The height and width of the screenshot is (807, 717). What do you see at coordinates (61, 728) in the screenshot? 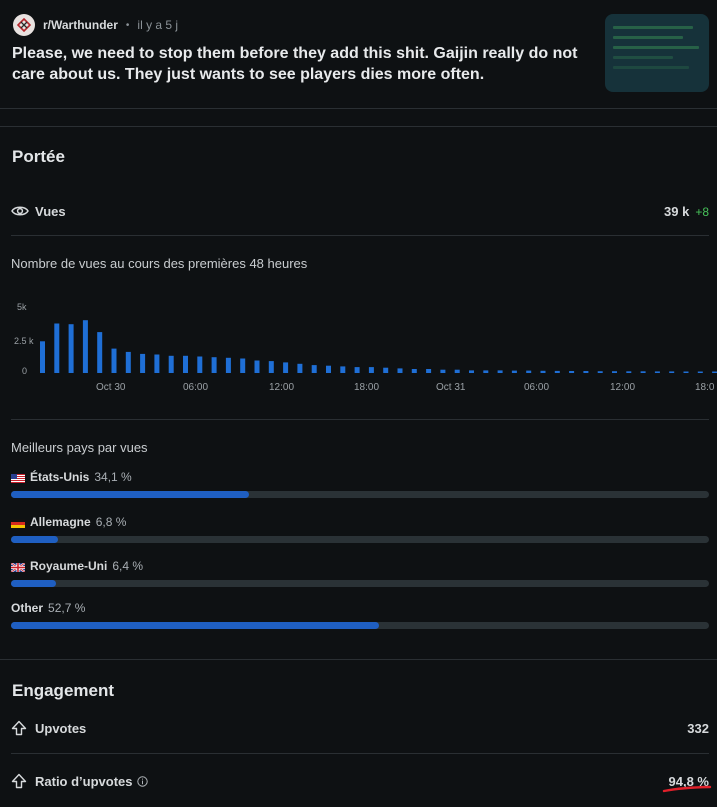
I see `upvotes-label: Upvotes` at bounding box center [61, 728].